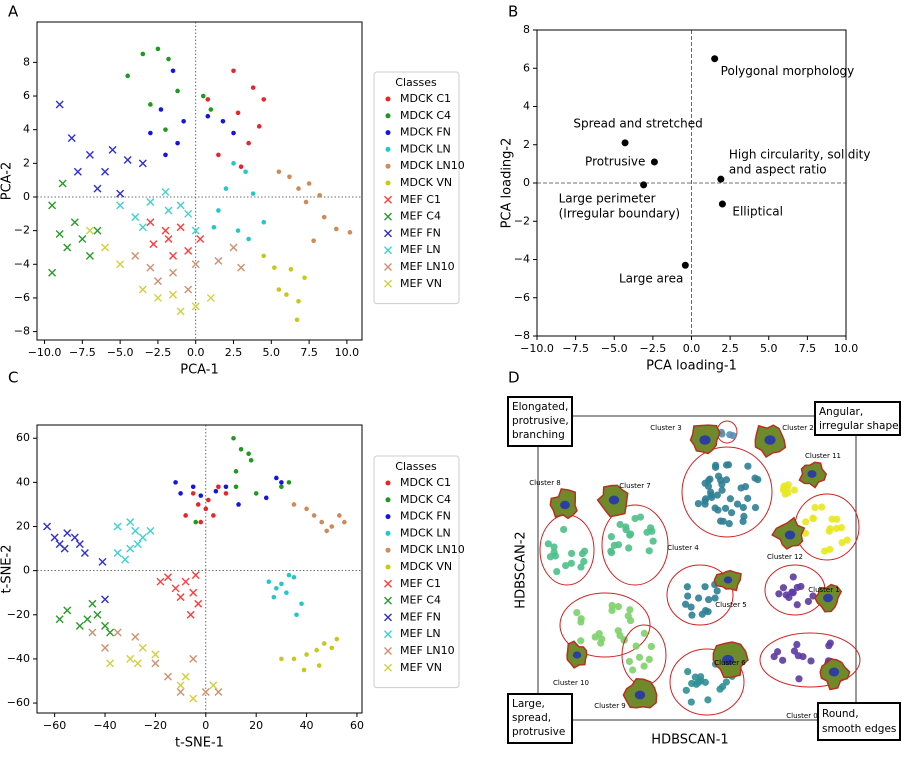  I want to click on legend-title: Classes, so click(416, 466).